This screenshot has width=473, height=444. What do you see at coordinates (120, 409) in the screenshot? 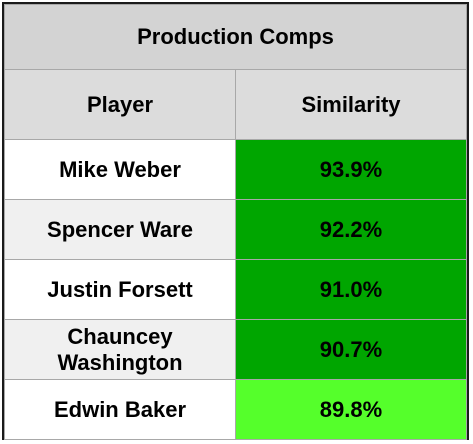
I see `player-name: Edwin Baker` at bounding box center [120, 409].